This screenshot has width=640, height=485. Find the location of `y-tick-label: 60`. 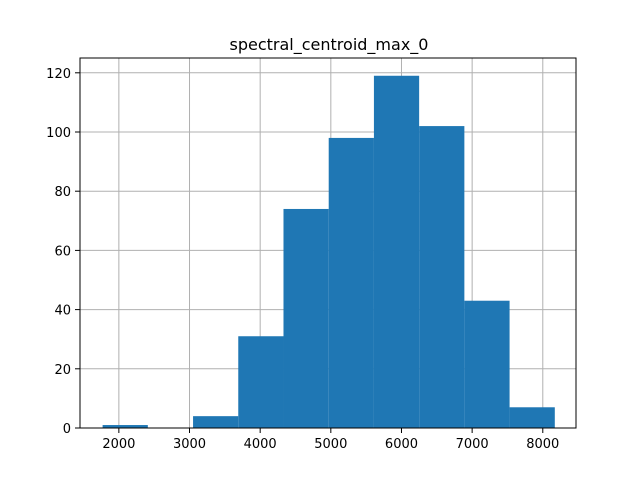

y-tick-label: 60 is located at coordinates (62, 251).